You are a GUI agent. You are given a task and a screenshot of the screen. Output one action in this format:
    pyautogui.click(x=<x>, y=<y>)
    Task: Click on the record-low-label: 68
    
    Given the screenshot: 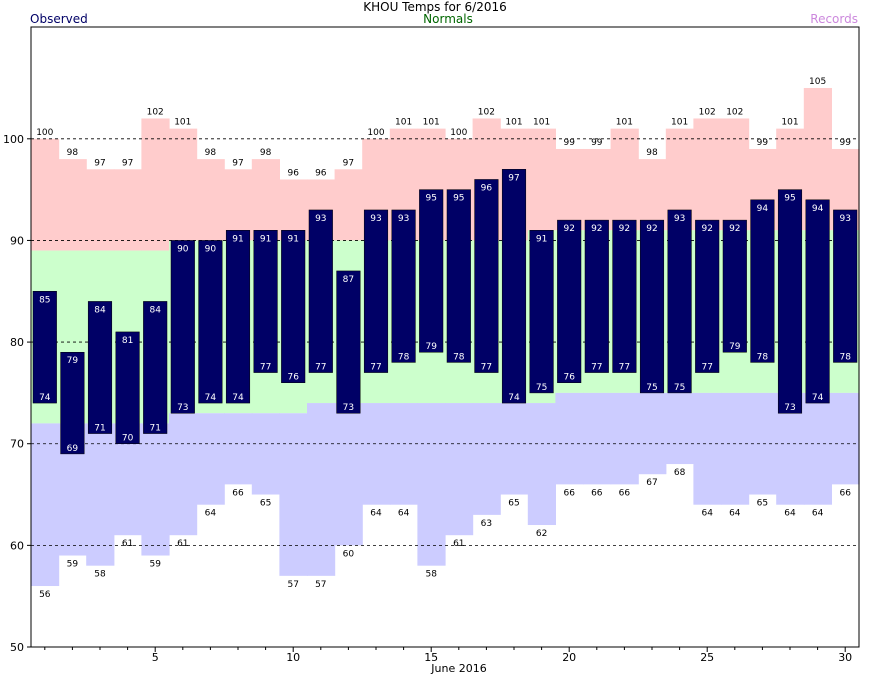 What is the action you would take?
    pyautogui.click(x=680, y=473)
    